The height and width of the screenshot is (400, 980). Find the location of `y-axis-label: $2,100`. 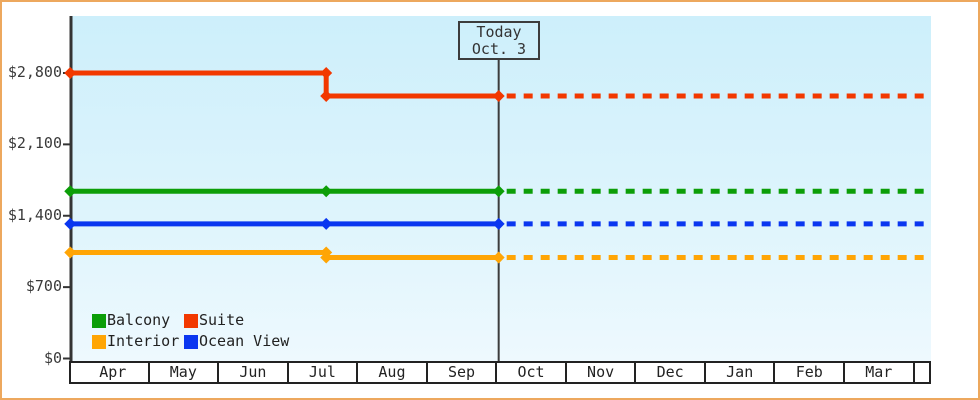

y-axis-label: $2,100 is located at coordinates (34, 143).